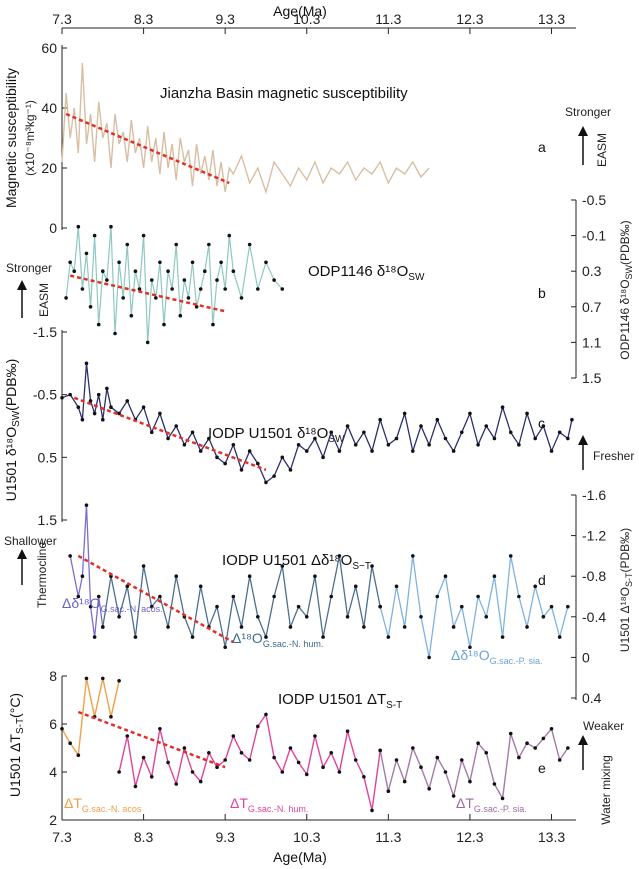 Image resolution: width=639 pixels, height=869 pixels. I want to click on bottom-tick-label-6: 13.3, so click(551, 837).